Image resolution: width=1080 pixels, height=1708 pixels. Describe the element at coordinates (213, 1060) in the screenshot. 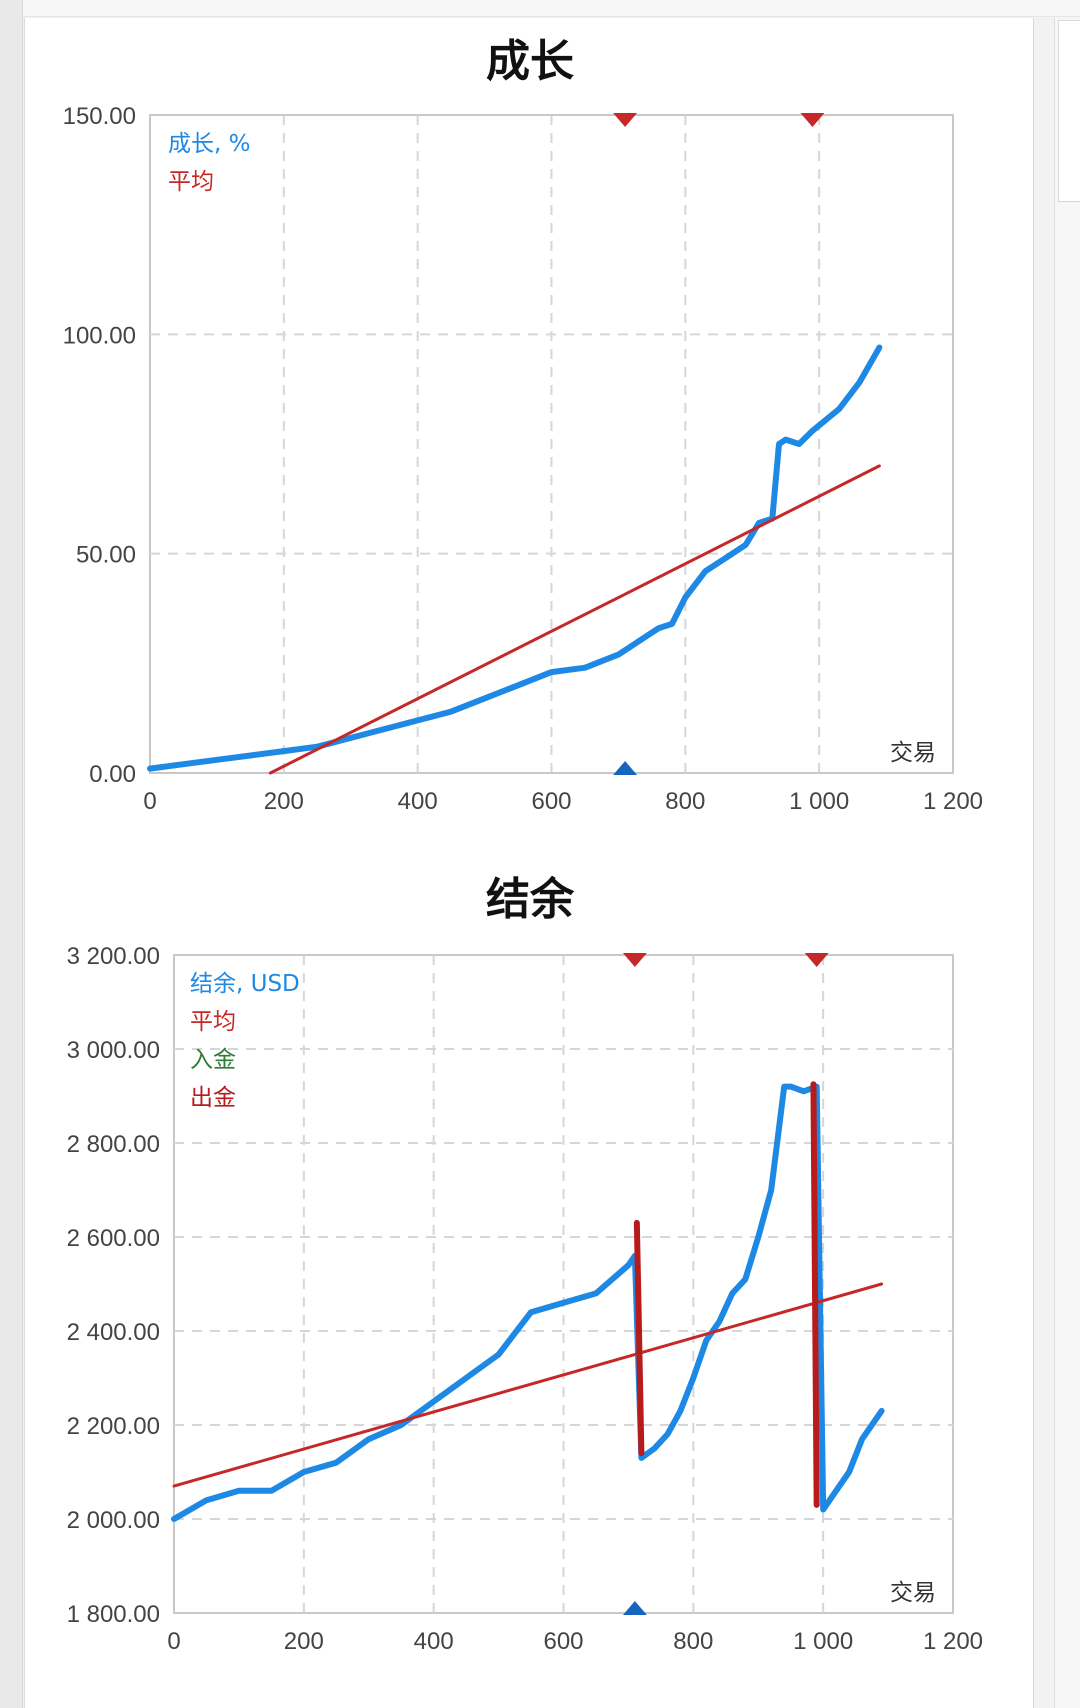

I see `legend-item: 入金` at that location.